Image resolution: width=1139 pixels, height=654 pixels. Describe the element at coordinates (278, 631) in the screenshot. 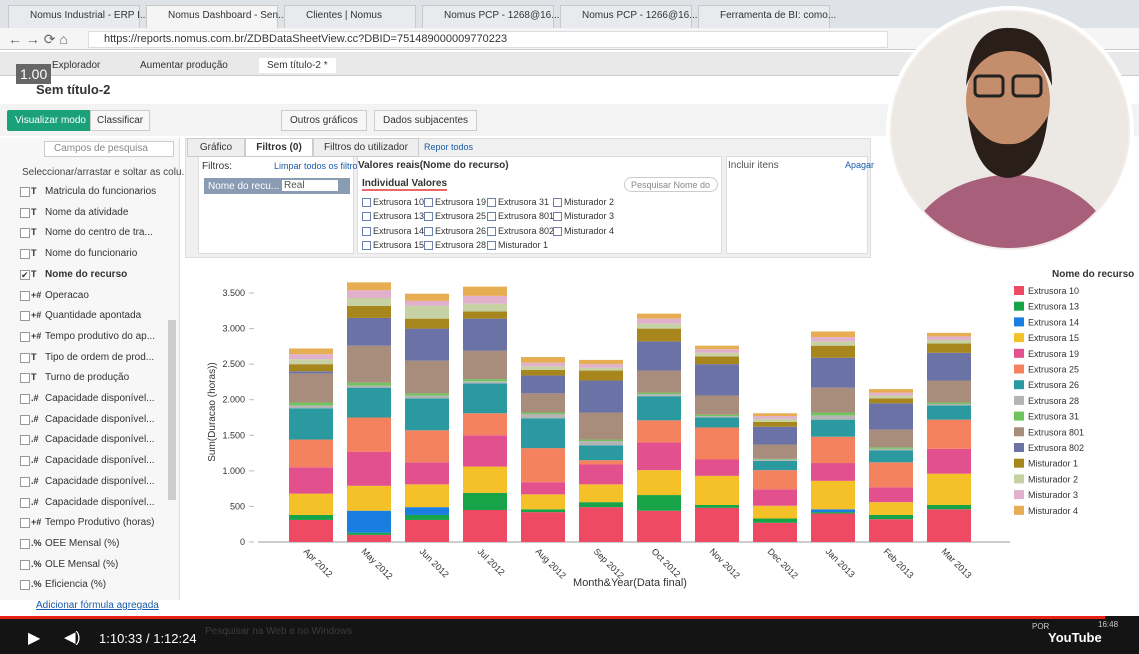

I see `taskbar-search: Pesquisar na Web e no Windows` at that location.